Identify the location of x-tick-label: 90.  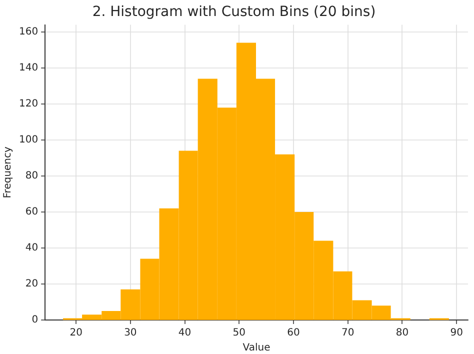
(456, 333).